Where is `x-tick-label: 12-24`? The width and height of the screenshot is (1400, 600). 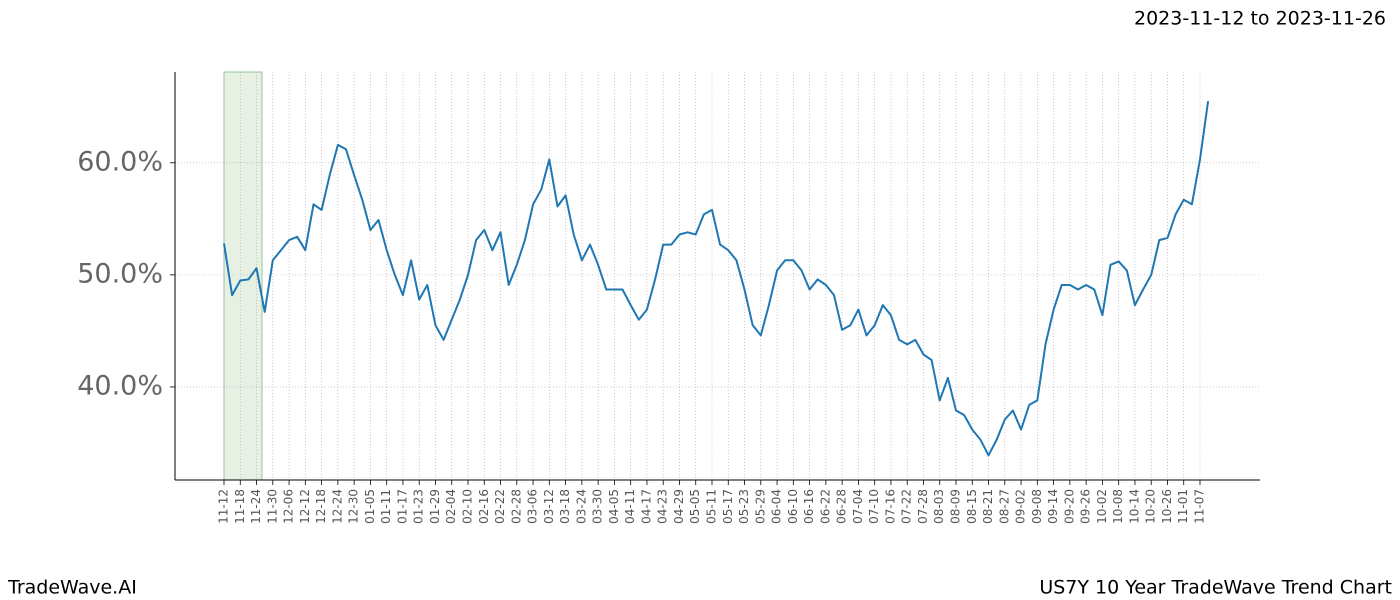 x-tick-label: 12-24 is located at coordinates (337, 506).